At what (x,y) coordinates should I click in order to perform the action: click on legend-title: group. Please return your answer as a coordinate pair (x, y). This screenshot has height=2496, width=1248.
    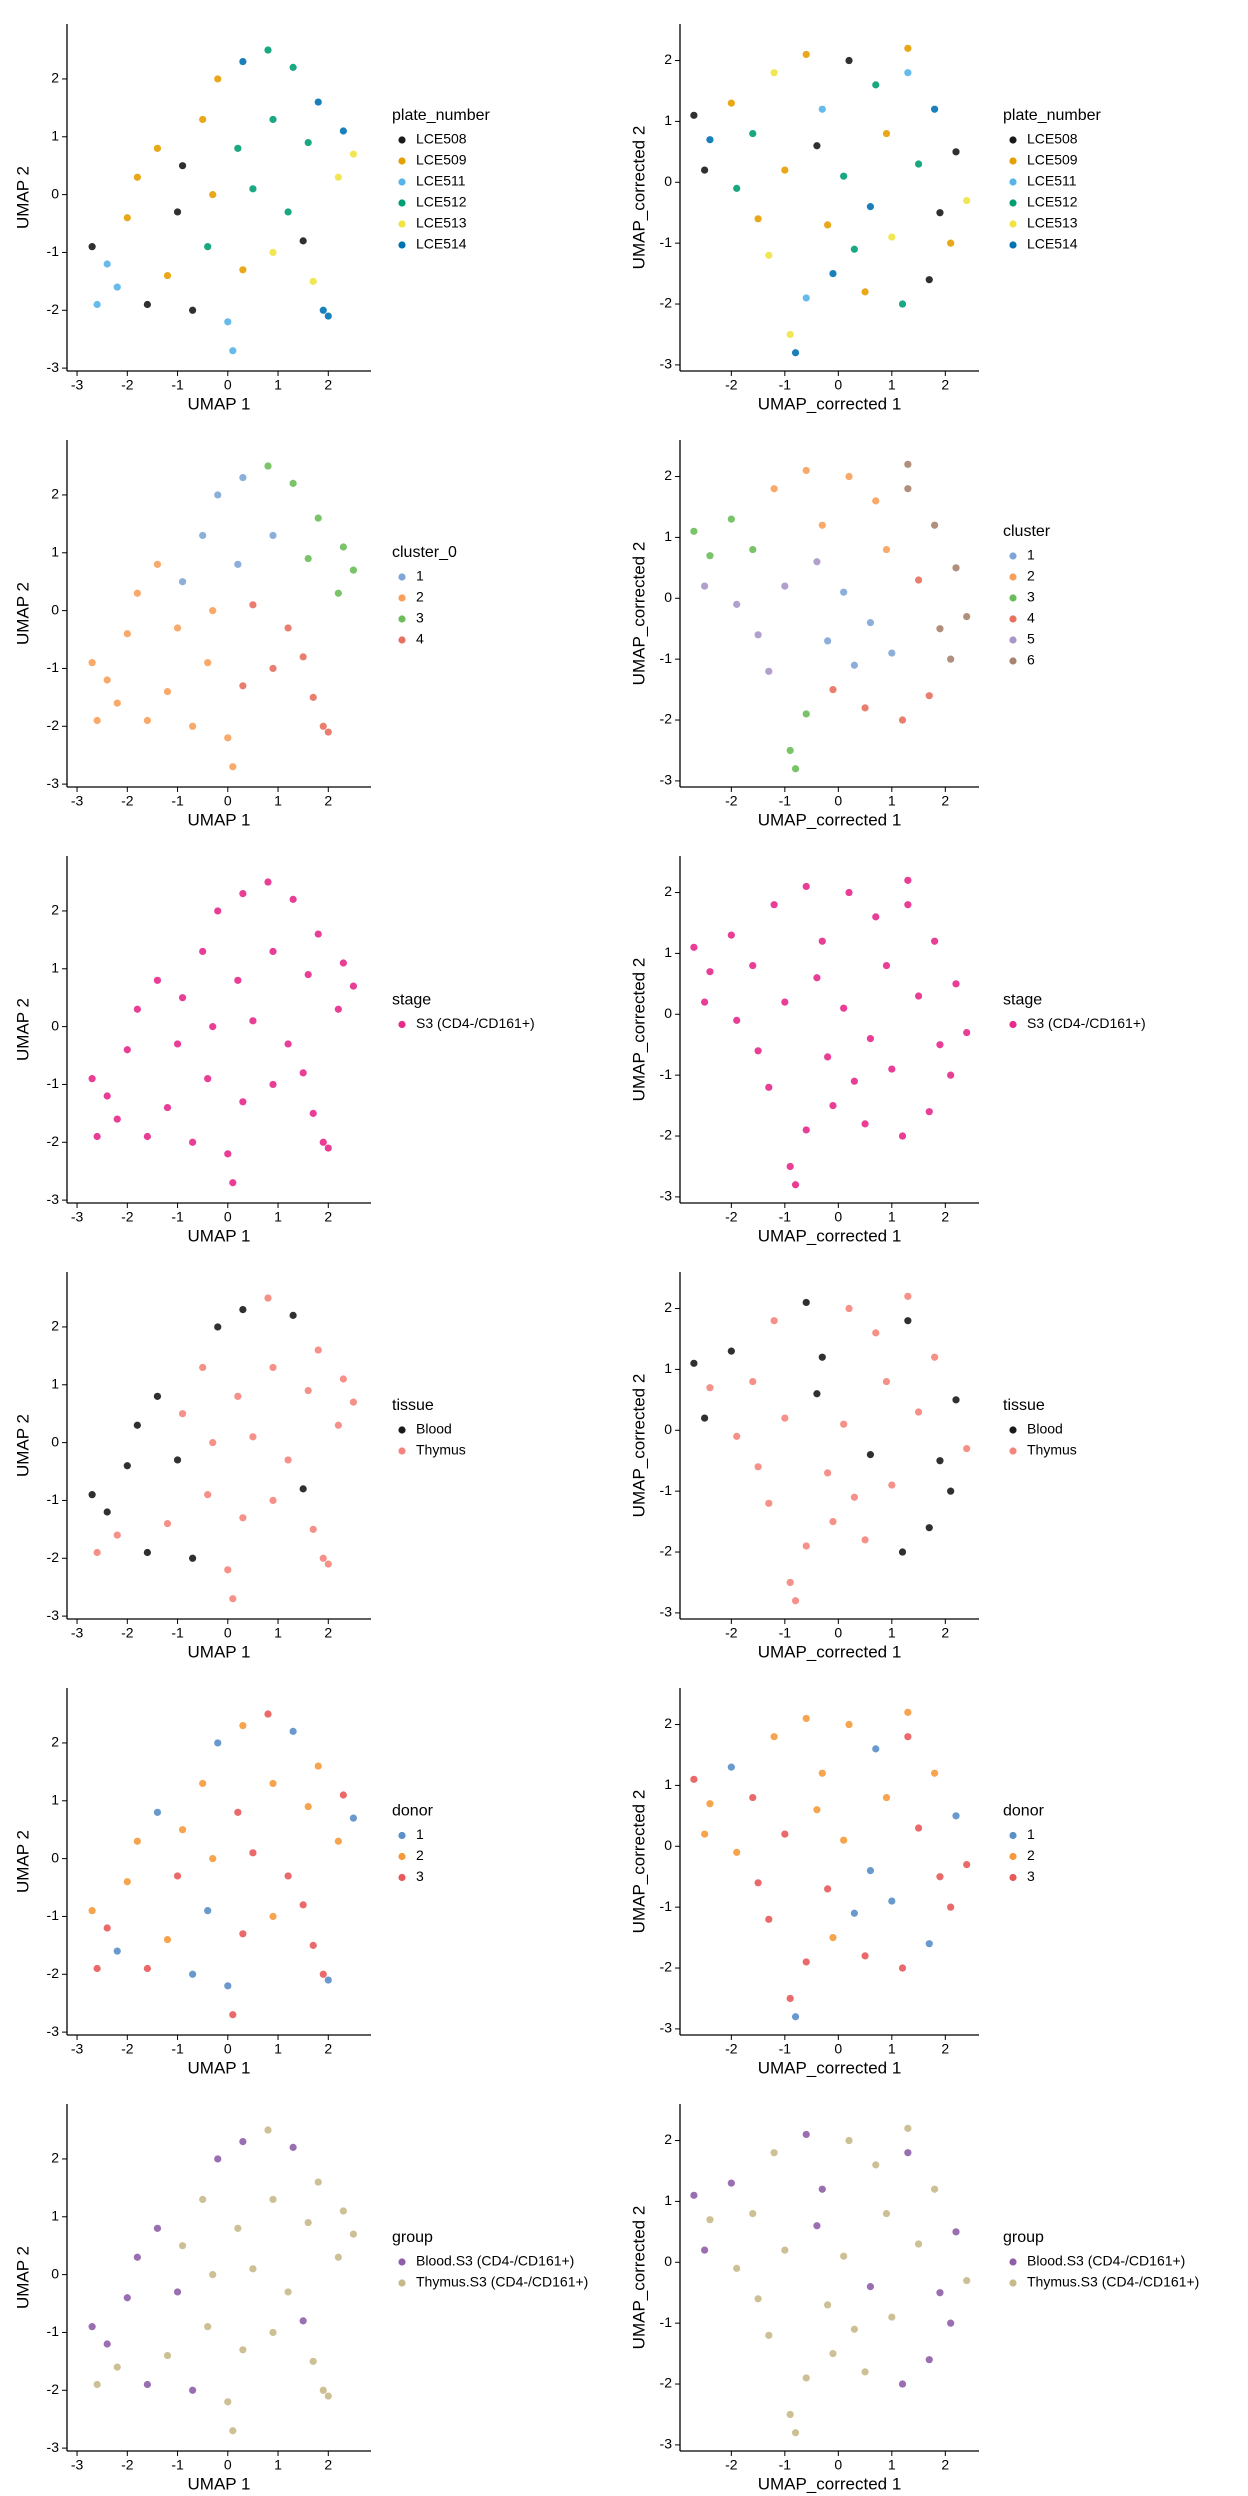
    Looking at the image, I should click on (1023, 2237).